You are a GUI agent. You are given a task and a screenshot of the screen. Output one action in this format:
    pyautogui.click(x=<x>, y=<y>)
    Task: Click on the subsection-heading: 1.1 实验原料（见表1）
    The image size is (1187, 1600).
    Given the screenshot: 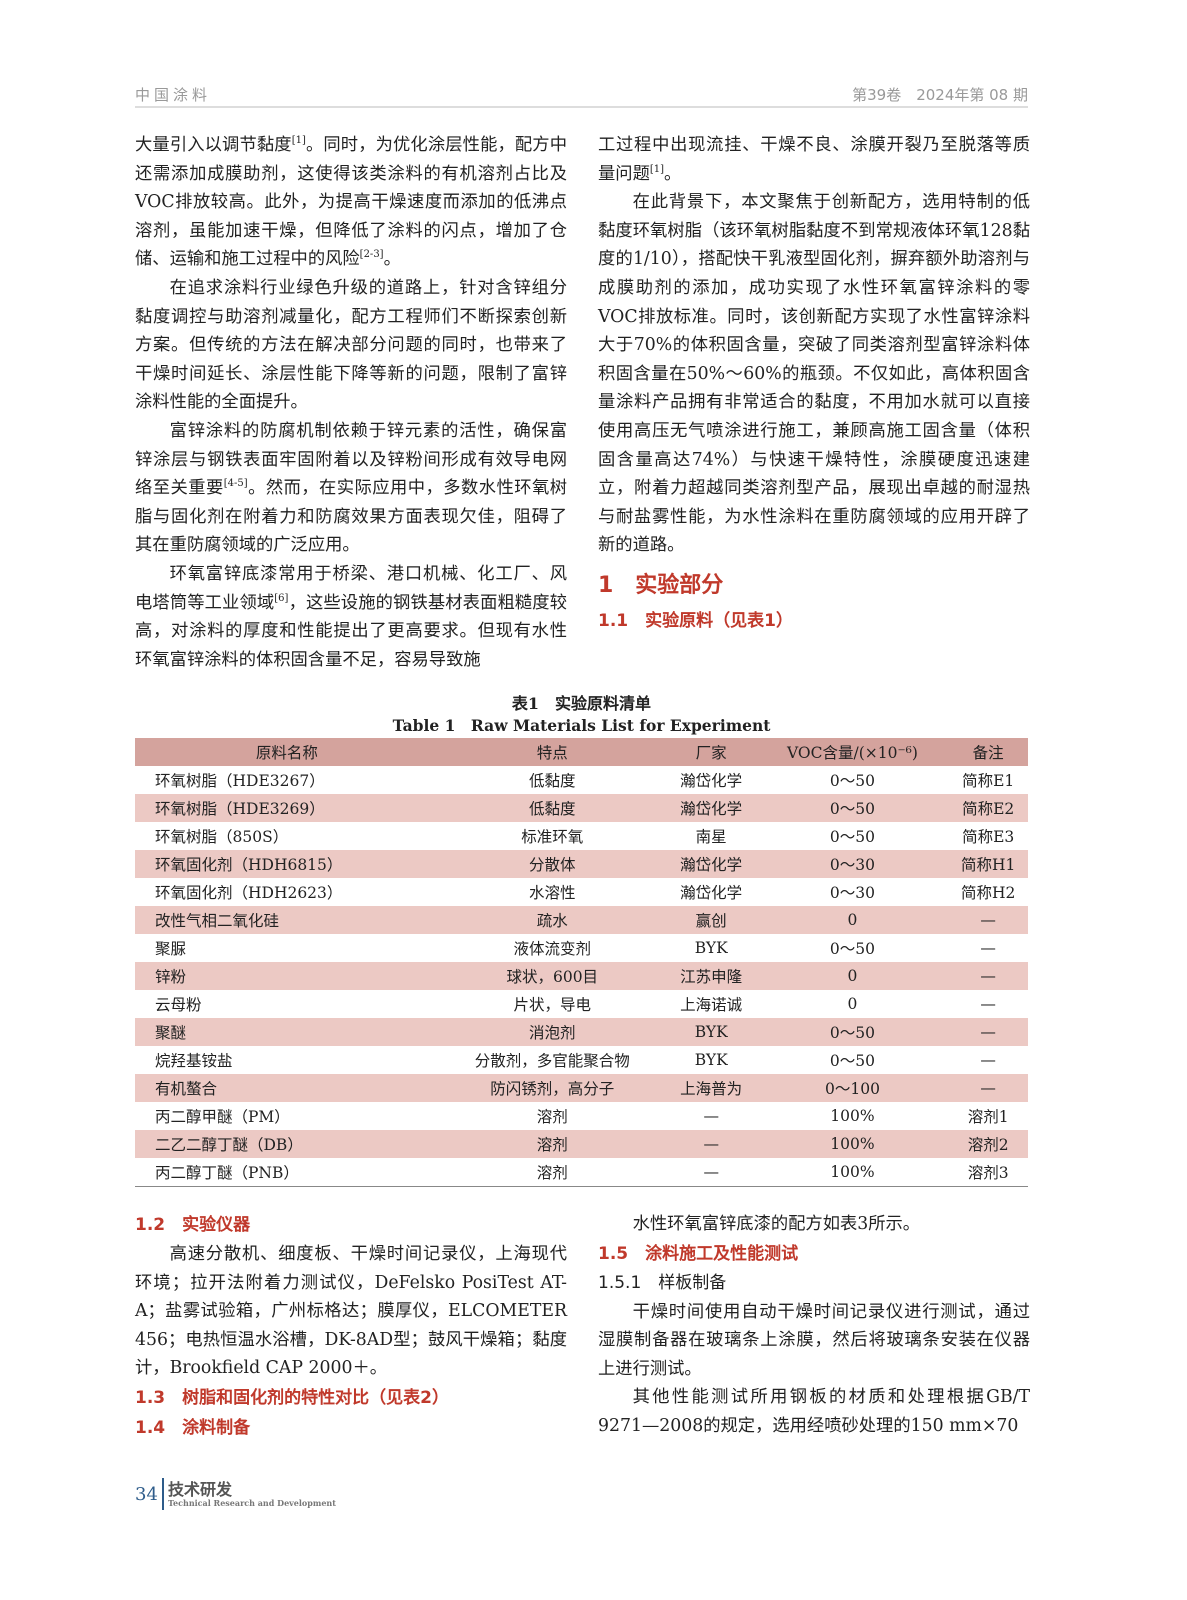 What is the action you would take?
    pyautogui.click(x=695, y=620)
    